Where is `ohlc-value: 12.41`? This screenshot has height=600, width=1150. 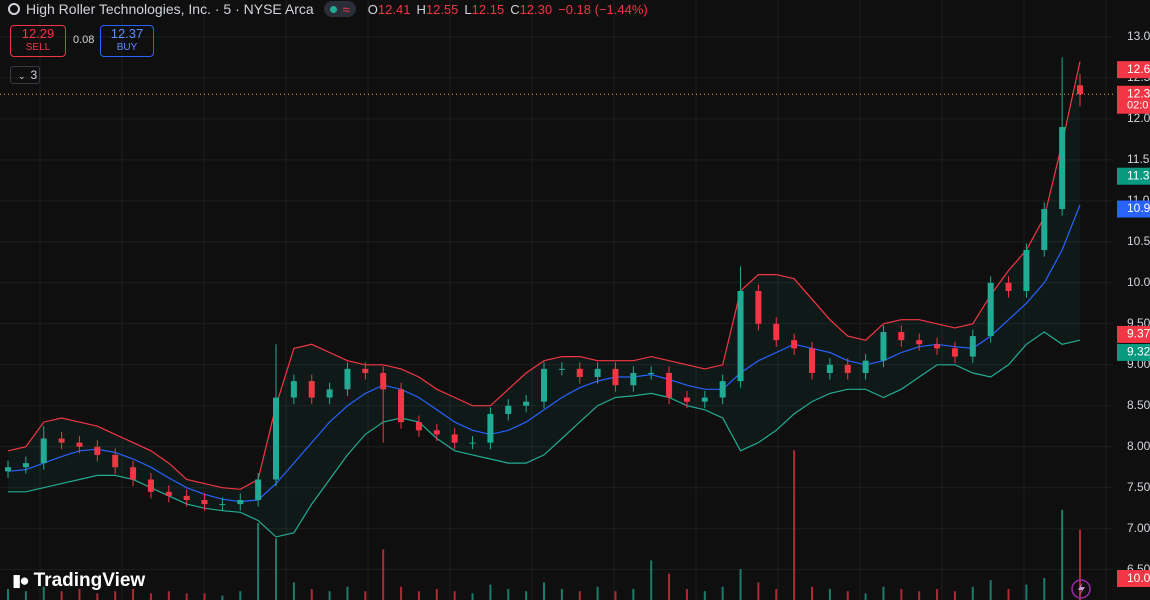
ohlc-value: 12.41 is located at coordinates (394, 9).